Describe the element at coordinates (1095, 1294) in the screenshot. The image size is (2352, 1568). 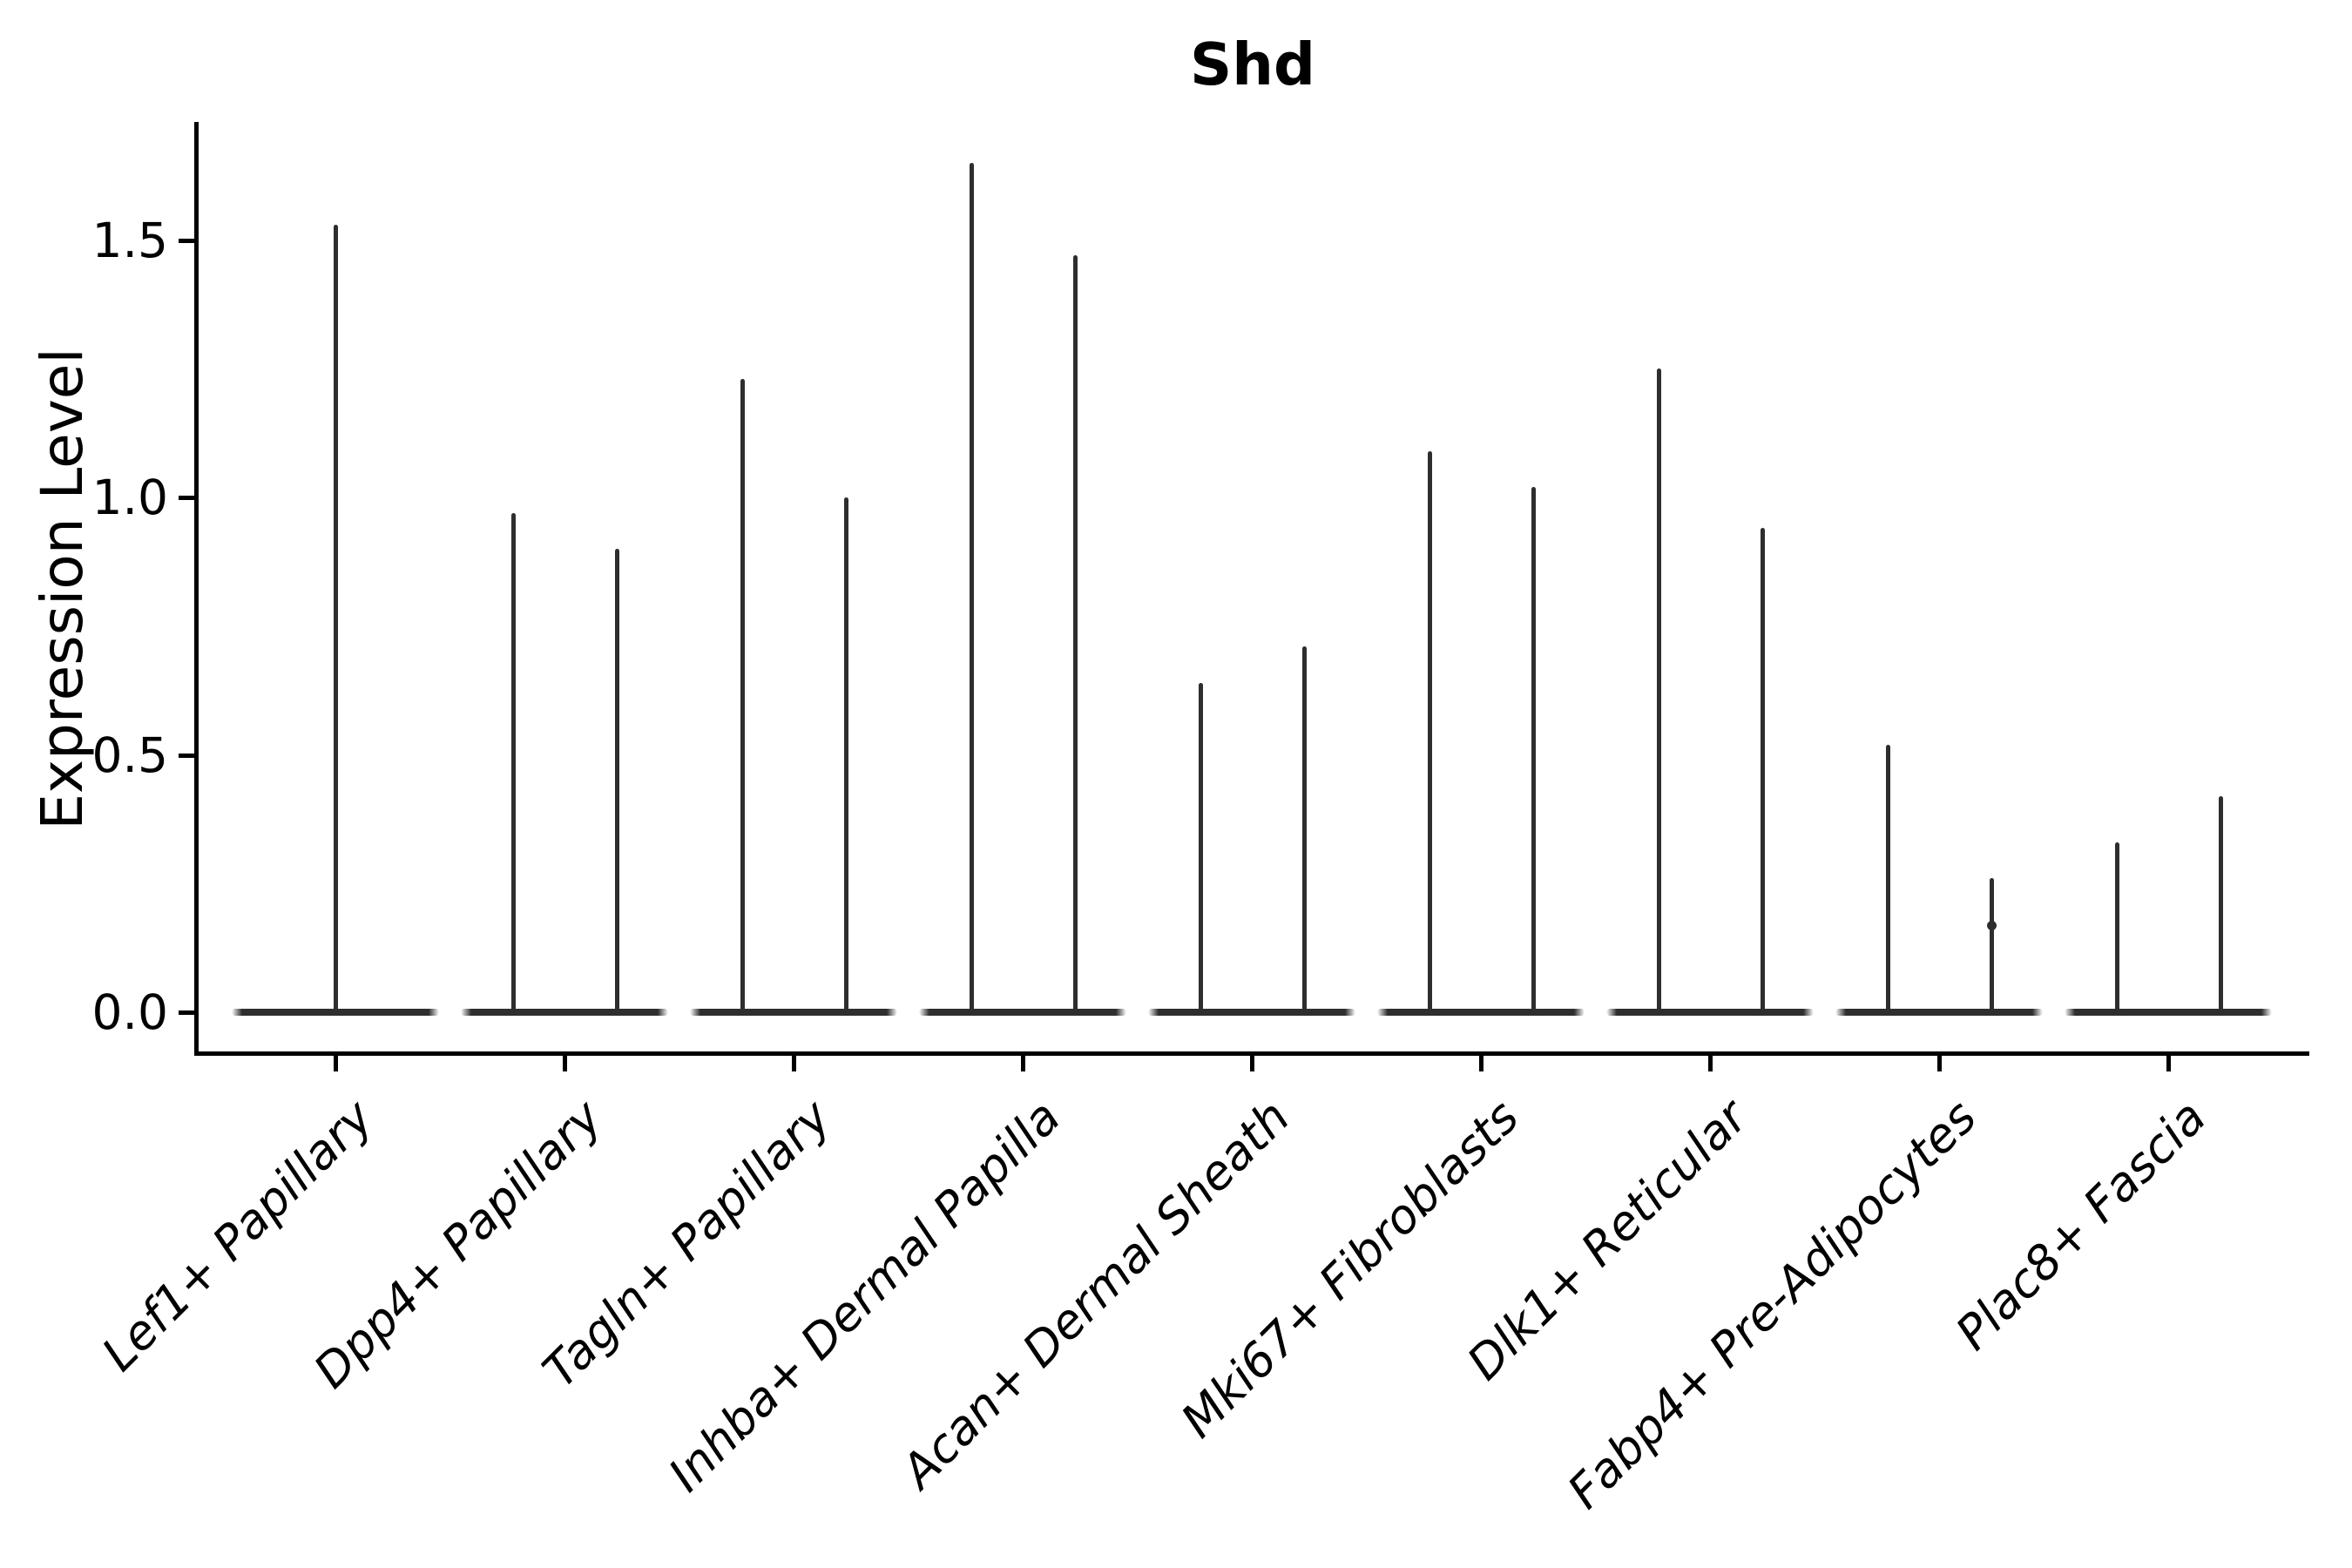
I see `x-tick-label: Acan+ Dermal Sheath` at that location.